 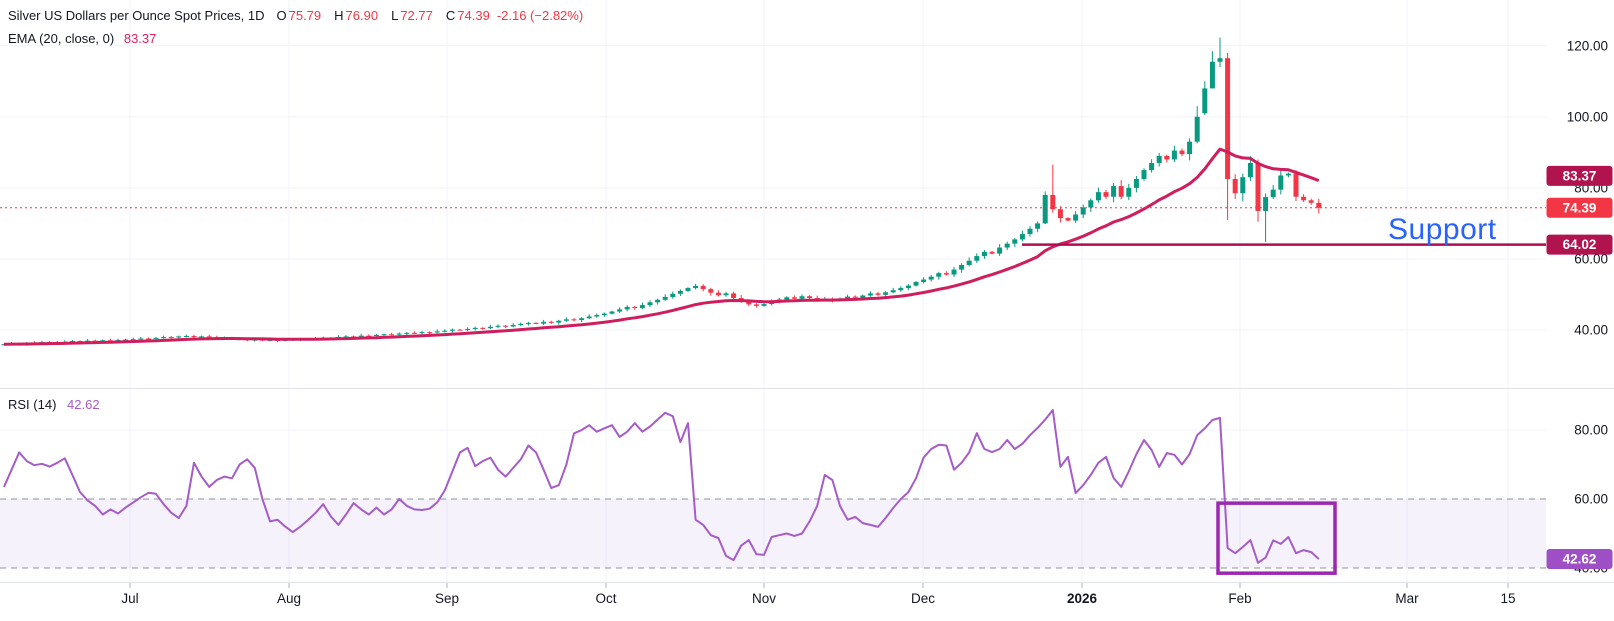 I want to click on low-label: L, so click(x=395, y=15).